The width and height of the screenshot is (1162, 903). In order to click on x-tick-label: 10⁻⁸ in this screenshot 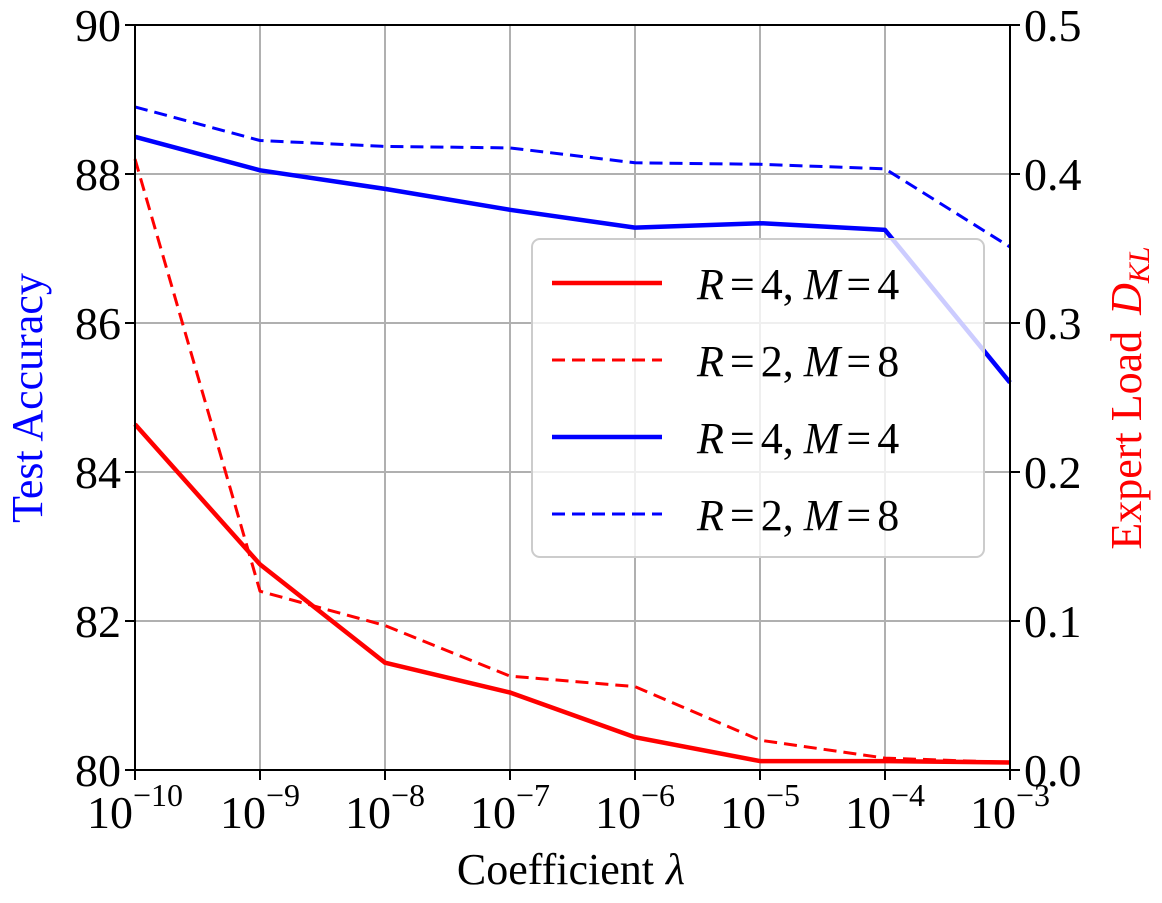, I will do `click(385, 807)`.